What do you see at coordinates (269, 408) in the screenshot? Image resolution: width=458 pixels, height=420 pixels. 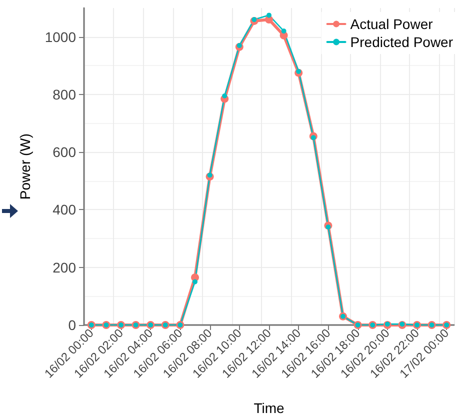 I see `x-axis-title: Time` at bounding box center [269, 408].